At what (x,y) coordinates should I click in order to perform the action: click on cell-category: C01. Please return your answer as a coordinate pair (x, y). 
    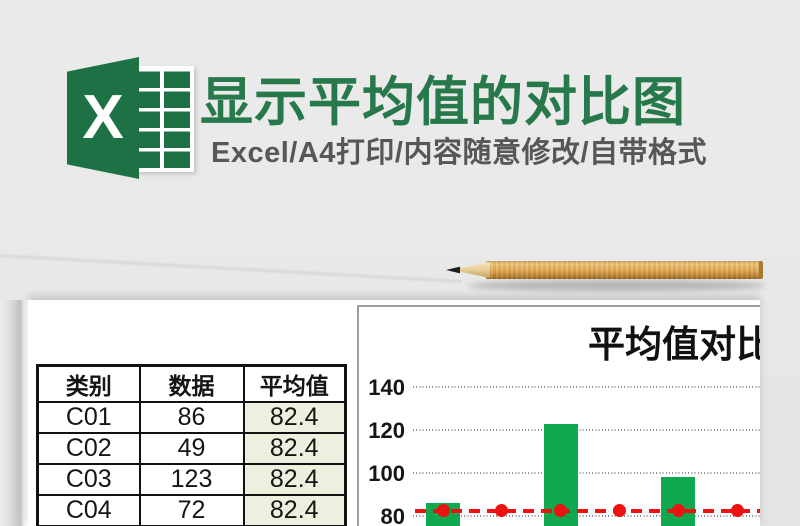
    Looking at the image, I should click on (88, 417).